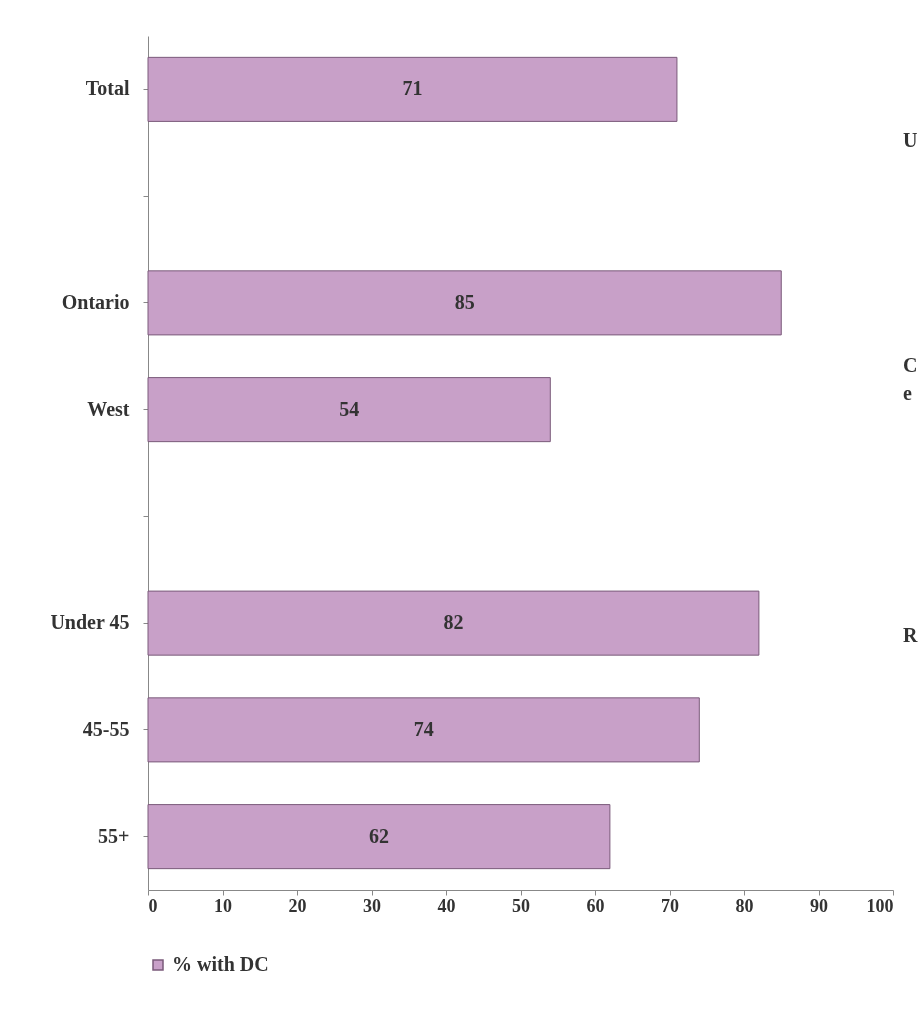 Image resolution: width=923 pixels, height=1012 pixels. I want to click on x-tick-label: 80, so click(744, 905).